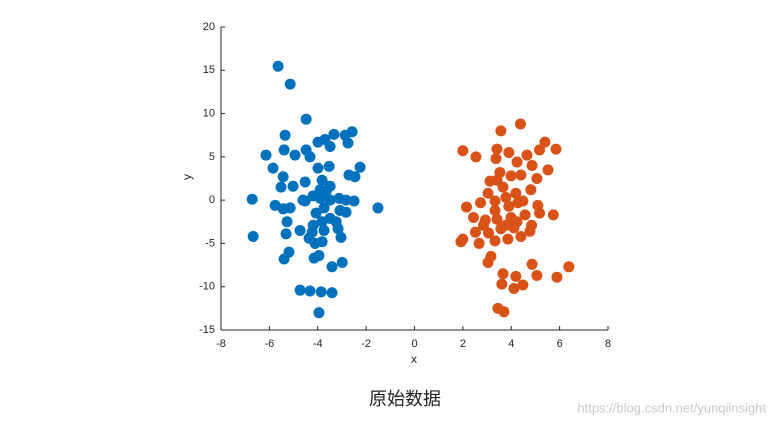  Describe the element at coordinates (414, 359) in the screenshot. I see `x-axis-label: x` at that location.